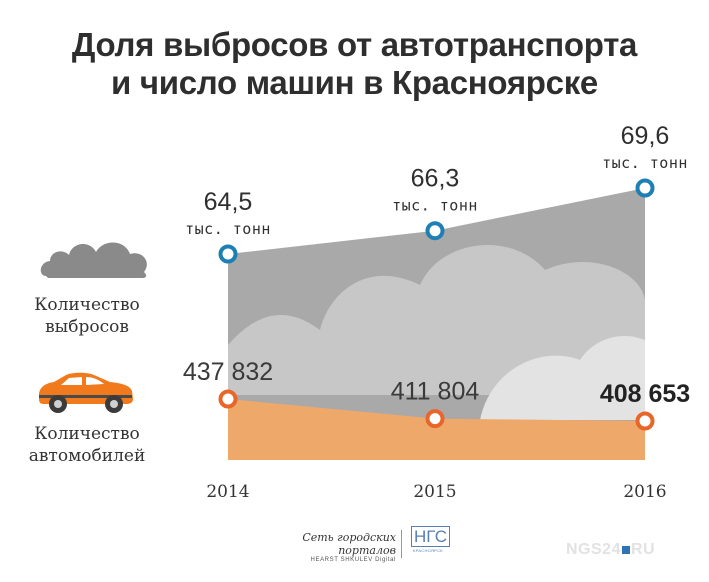 This screenshot has width=709, height=582. I want to click on emissions-value-label: 69,6, so click(645, 136).